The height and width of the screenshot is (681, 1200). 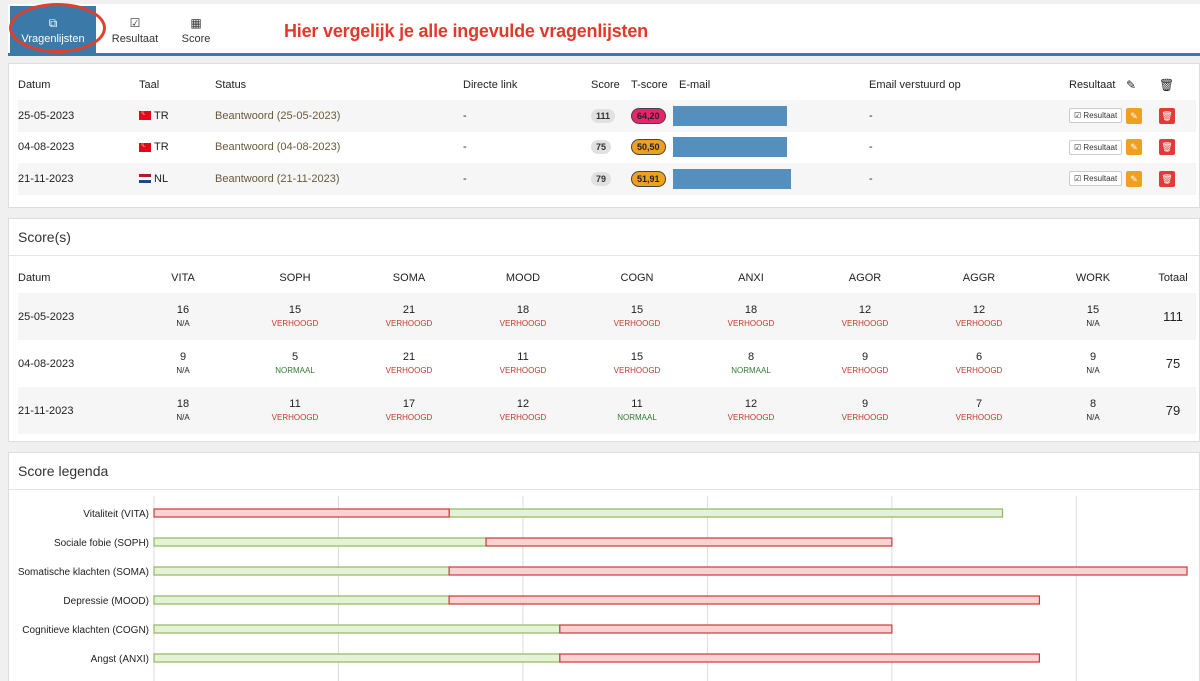 I want to click on category-label: Angst (ANXI), so click(x=120, y=659).